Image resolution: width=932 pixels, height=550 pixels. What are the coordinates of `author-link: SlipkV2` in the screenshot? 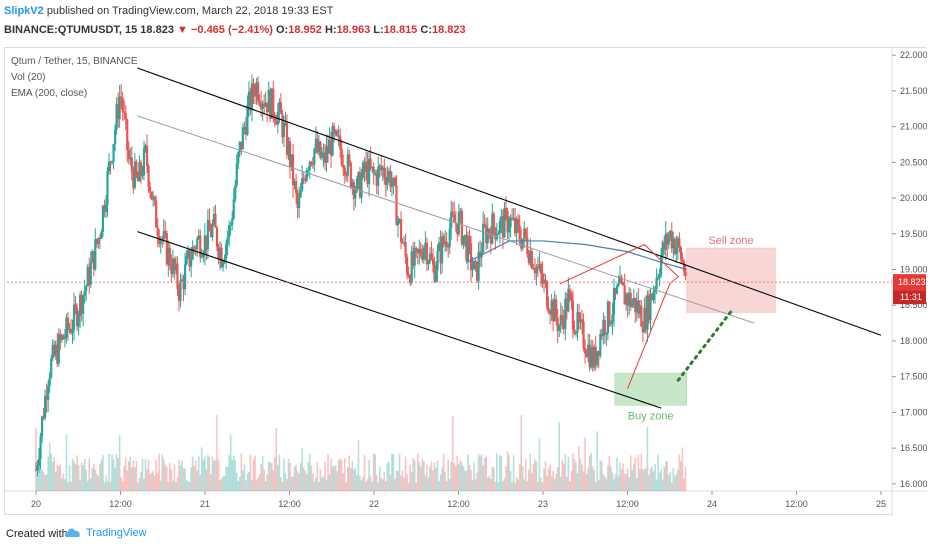 It's located at (24, 11).